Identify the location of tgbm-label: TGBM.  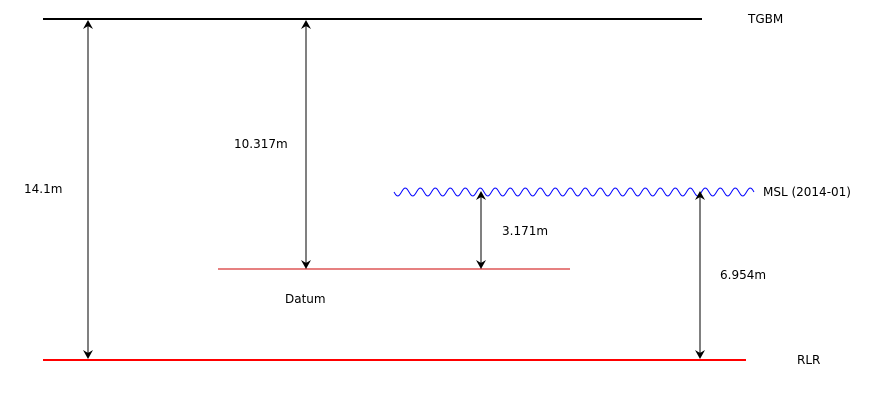
(766, 19).